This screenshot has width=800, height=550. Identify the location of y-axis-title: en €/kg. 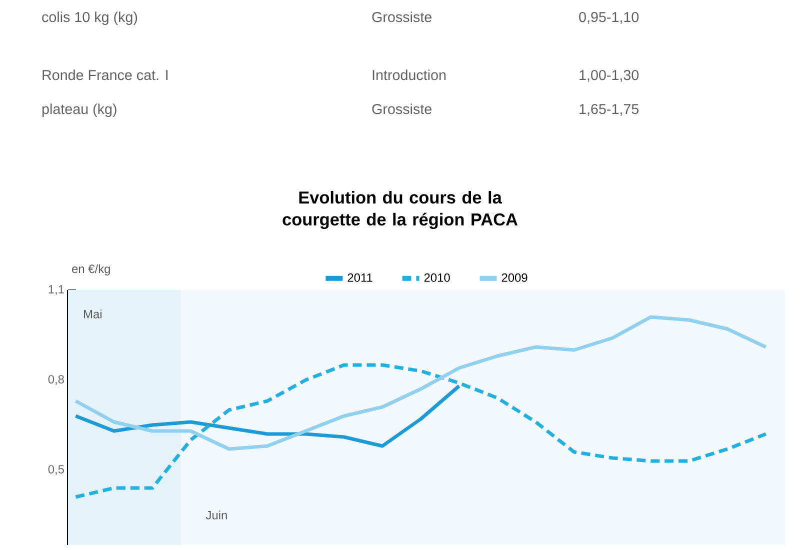
(91, 270).